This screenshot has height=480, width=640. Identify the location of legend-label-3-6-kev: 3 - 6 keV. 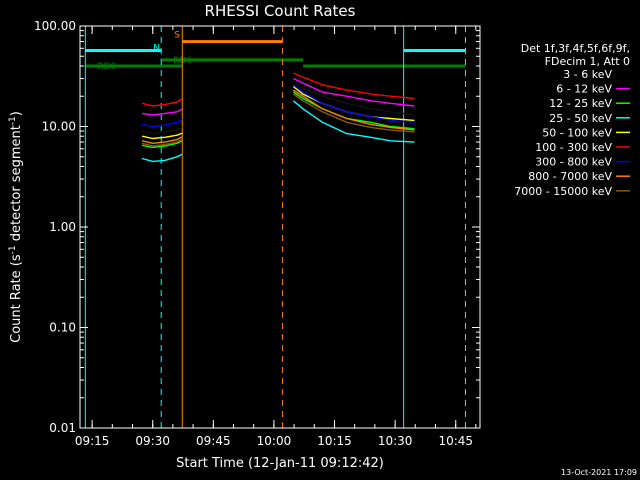
(587, 74).